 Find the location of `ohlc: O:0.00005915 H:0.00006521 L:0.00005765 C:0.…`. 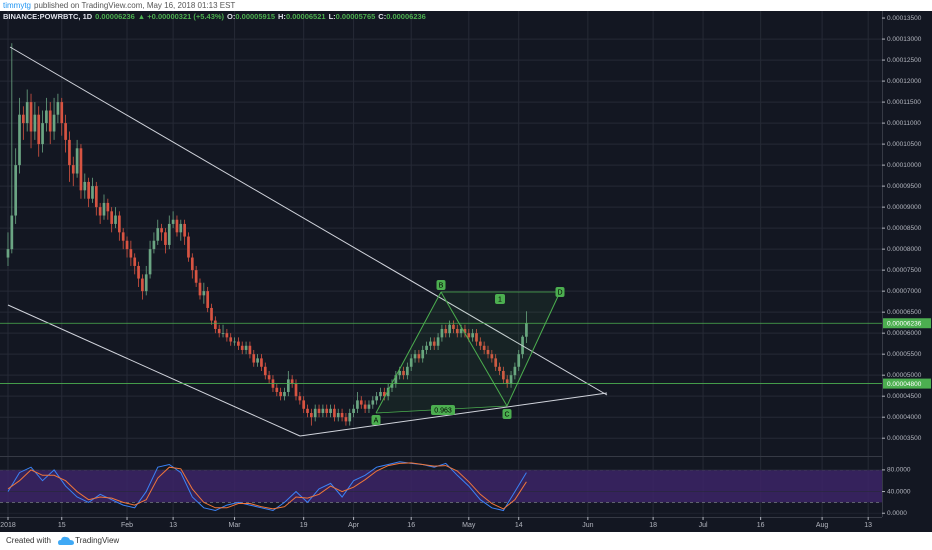

ohlc: O:0.00005915 H:0.00006521 L:0.00005765 C:0.… is located at coordinates (325, 16).